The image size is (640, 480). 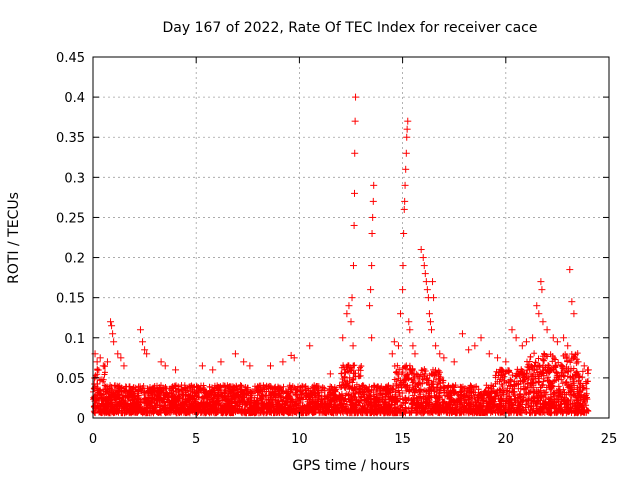 What do you see at coordinates (70, 299) in the screenshot?
I see `y-tick-label: 0.15` at bounding box center [70, 299].